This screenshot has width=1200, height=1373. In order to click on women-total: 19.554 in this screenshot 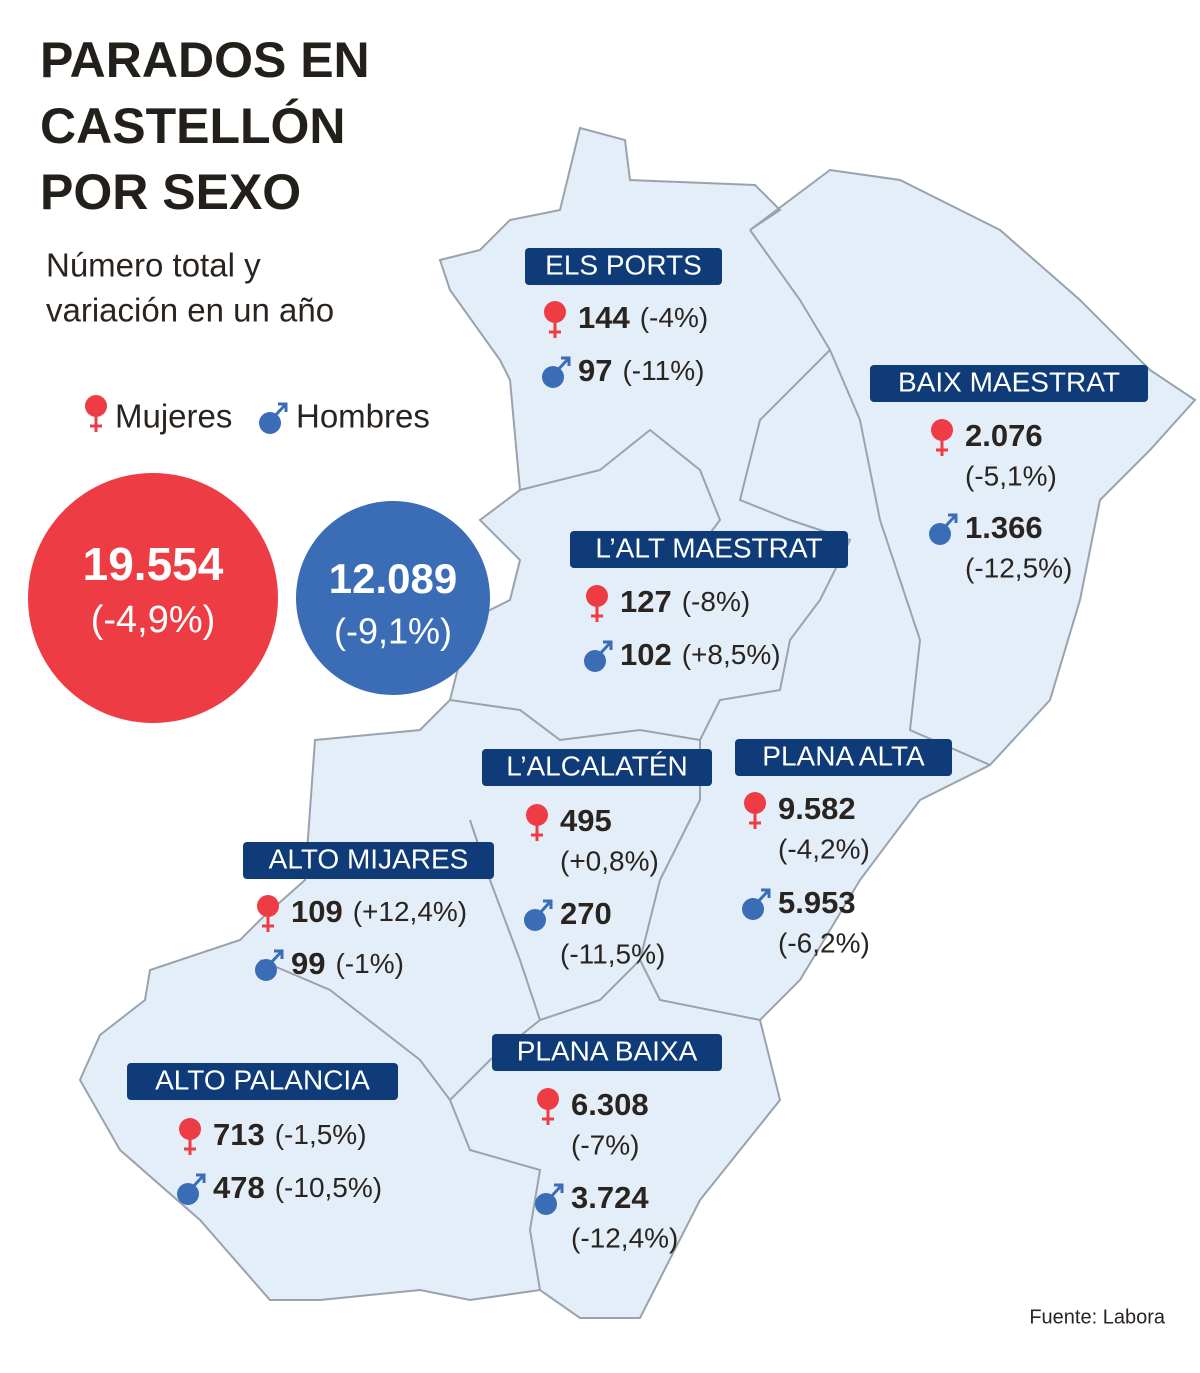, I will do `click(153, 564)`.